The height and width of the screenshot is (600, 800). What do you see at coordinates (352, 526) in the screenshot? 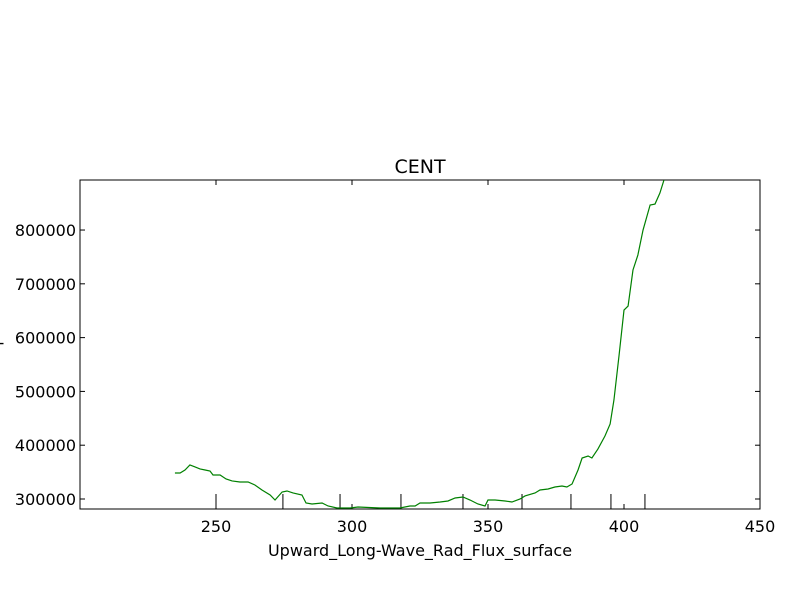
I see `x-tick-label: 300` at bounding box center [352, 526].